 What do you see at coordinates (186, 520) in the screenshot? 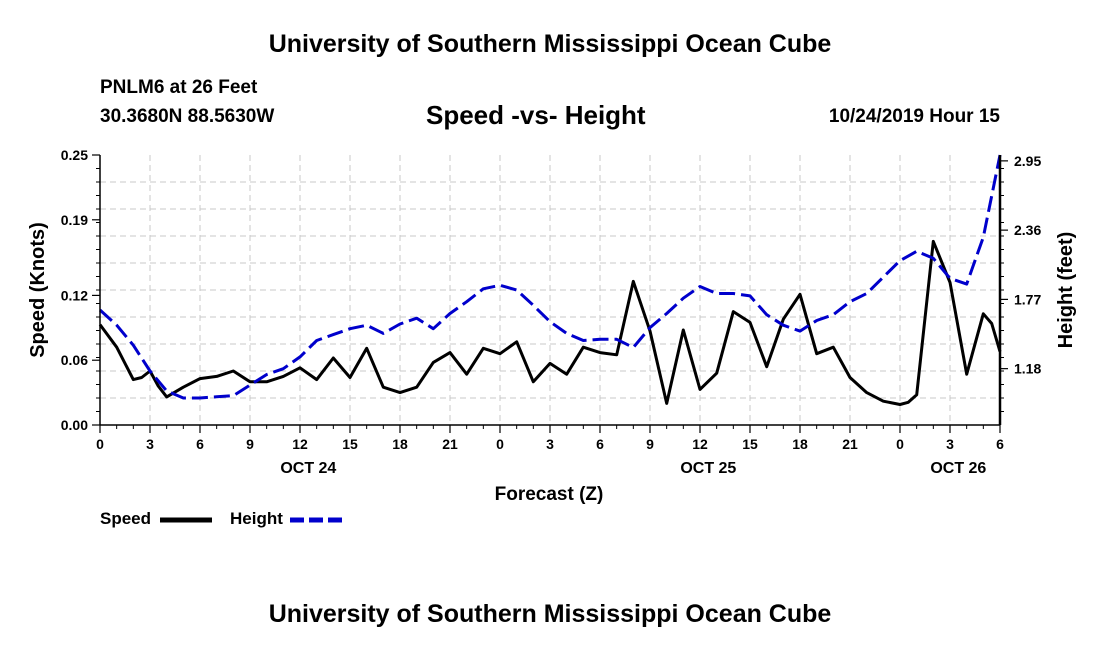
I see `legend-swatch-speed` at bounding box center [186, 520].